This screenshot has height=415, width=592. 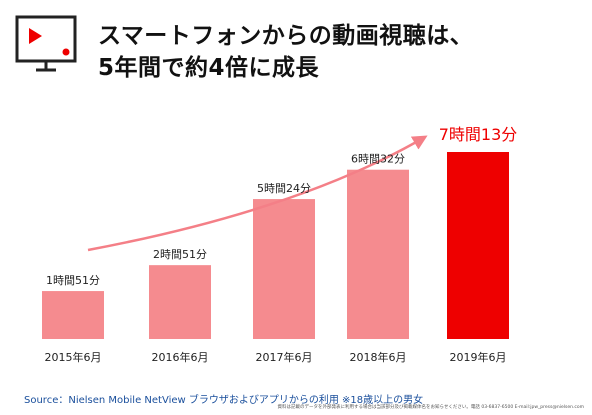 What do you see at coordinates (286, 36) in the screenshot?
I see `page-title-line-1: スマートフォンからの動画視聴は、` at bounding box center [286, 36].